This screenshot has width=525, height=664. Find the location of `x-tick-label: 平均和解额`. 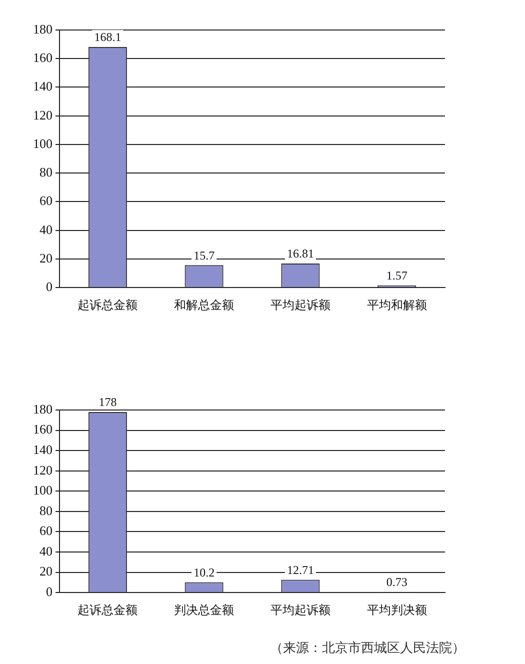

x-tick-label: 平均和解额 is located at coordinates (396, 305).